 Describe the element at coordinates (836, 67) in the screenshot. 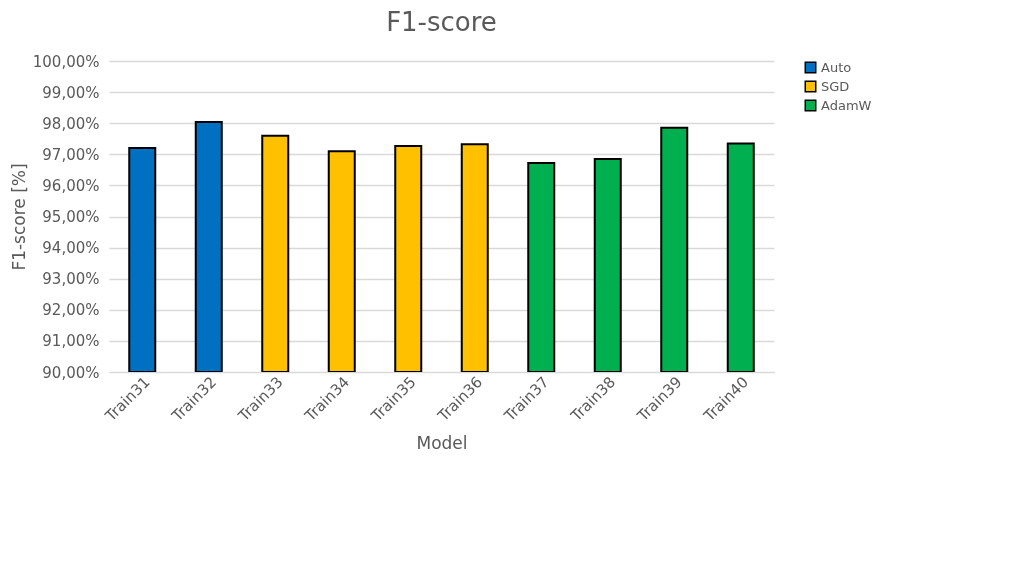

I see `legend-label: Auto` at that location.